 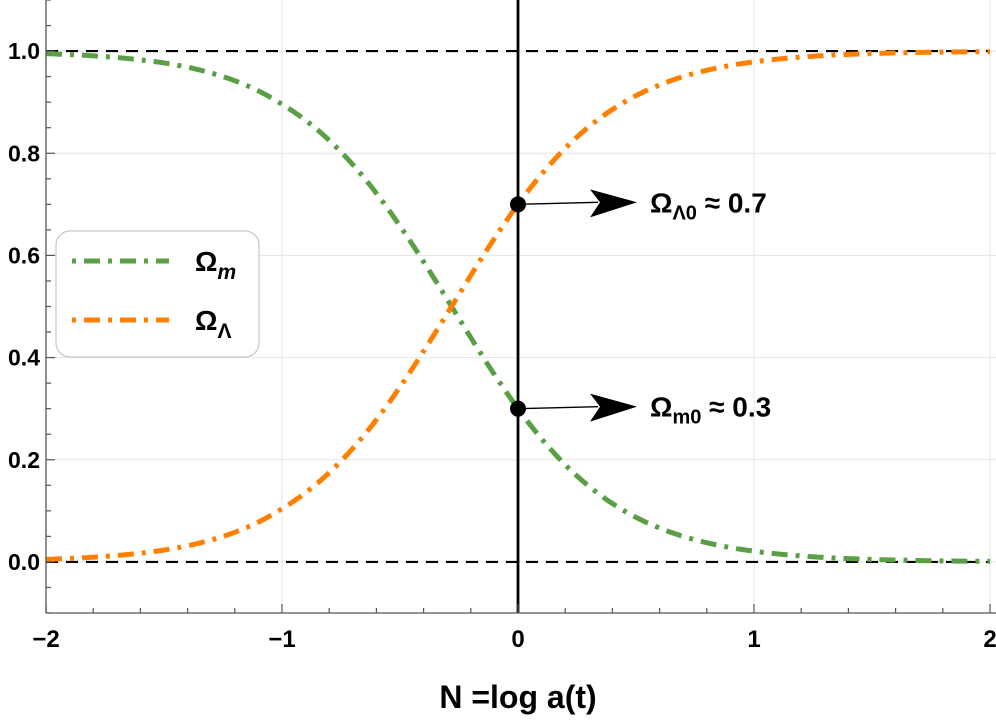 I want to click on legend-box, so click(x=157, y=294).